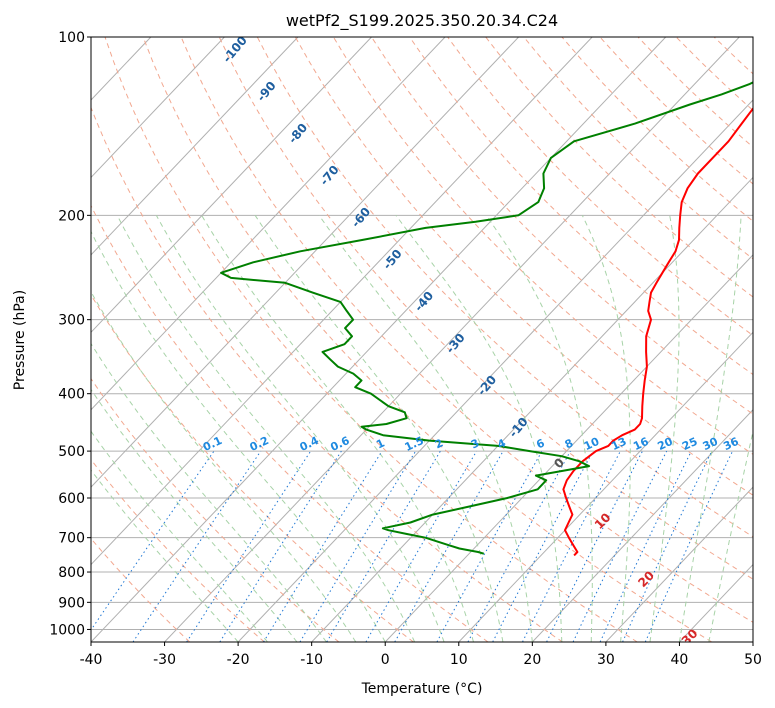 The height and width of the screenshot is (708, 775). I want to click on moist-adiabat-label: 40, so click(733, 695).